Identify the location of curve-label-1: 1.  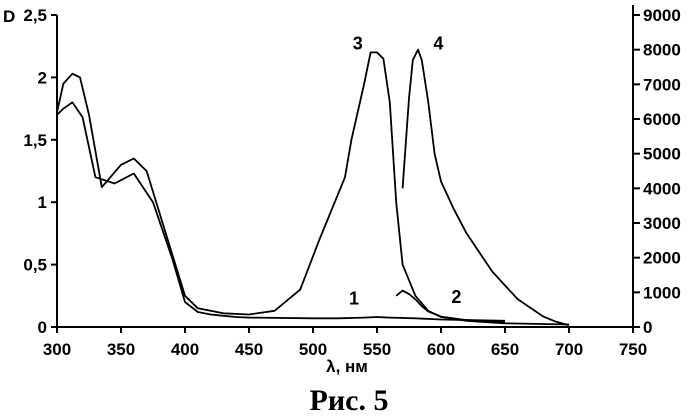
(354, 298).